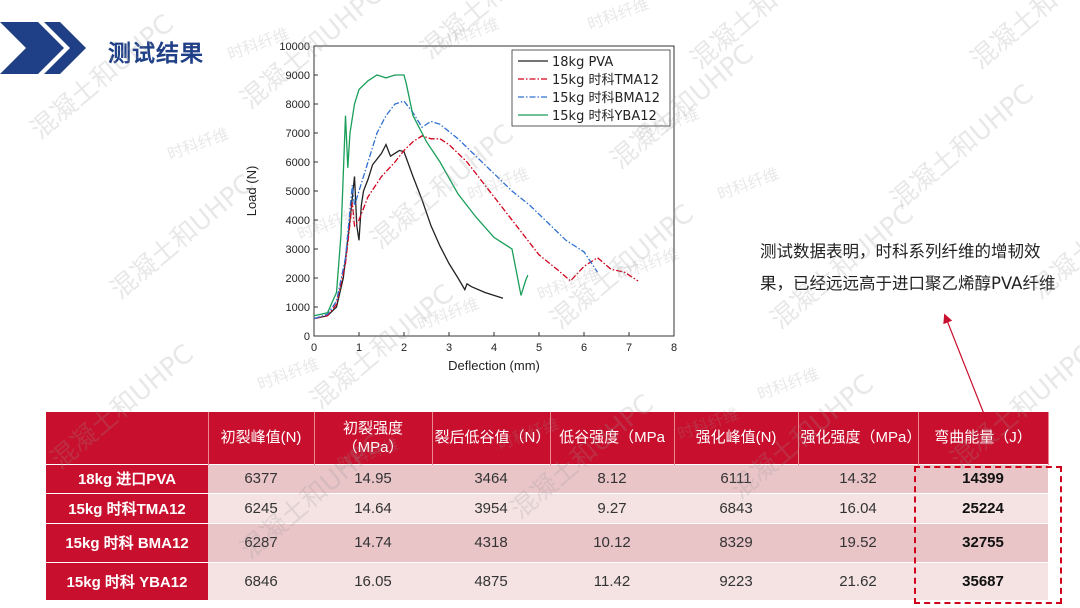 The width and height of the screenshot is (1080, 608). What do you see at coordinates (404, 348) in the screenshot?
I see `x-tick-label: 2` at bounding box center [404, 348].